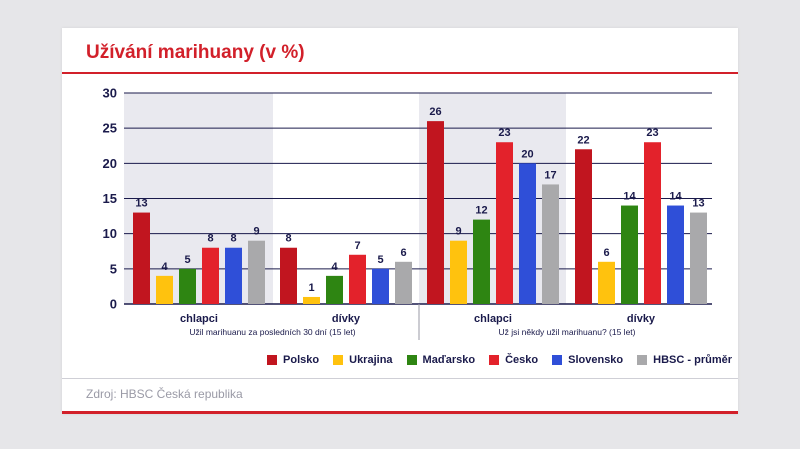  What do you see at coordinates (596, 360) in the screenshot?
I see `legend-label: Slovensko` at bounding box center [596, 360].